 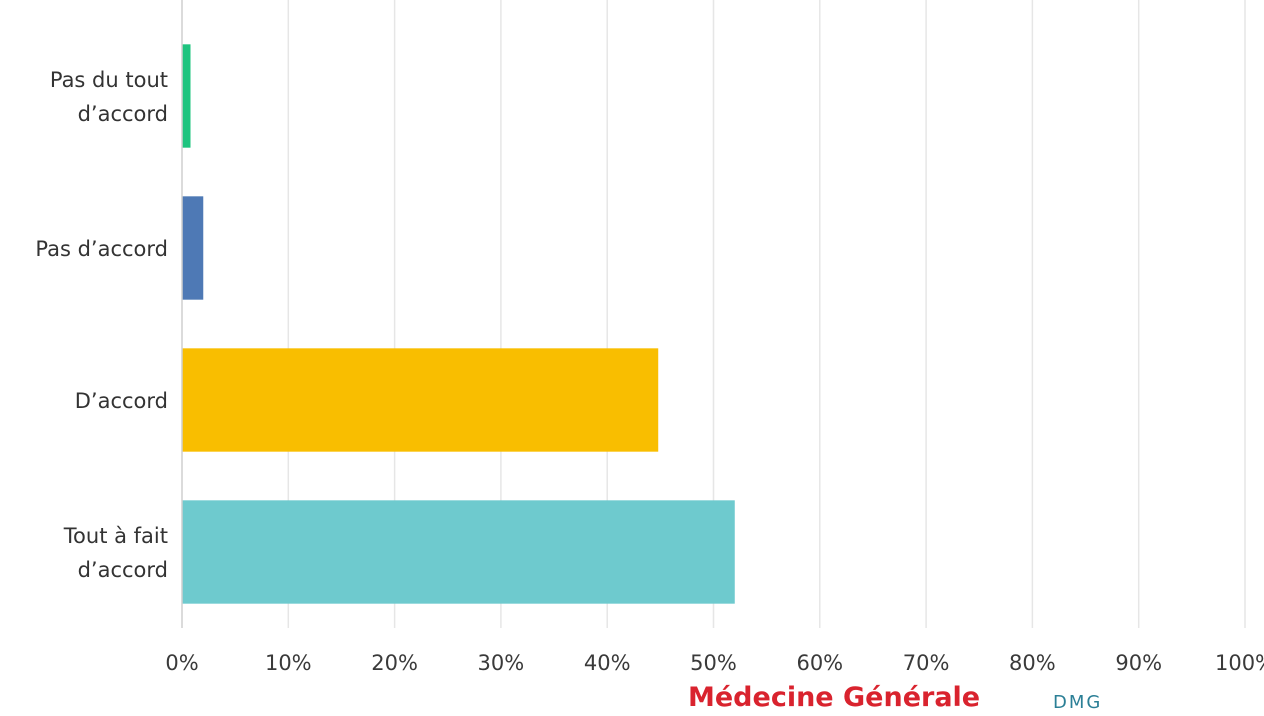 I want to click on x-tick-label: 0%, so click(x=181, y=663).